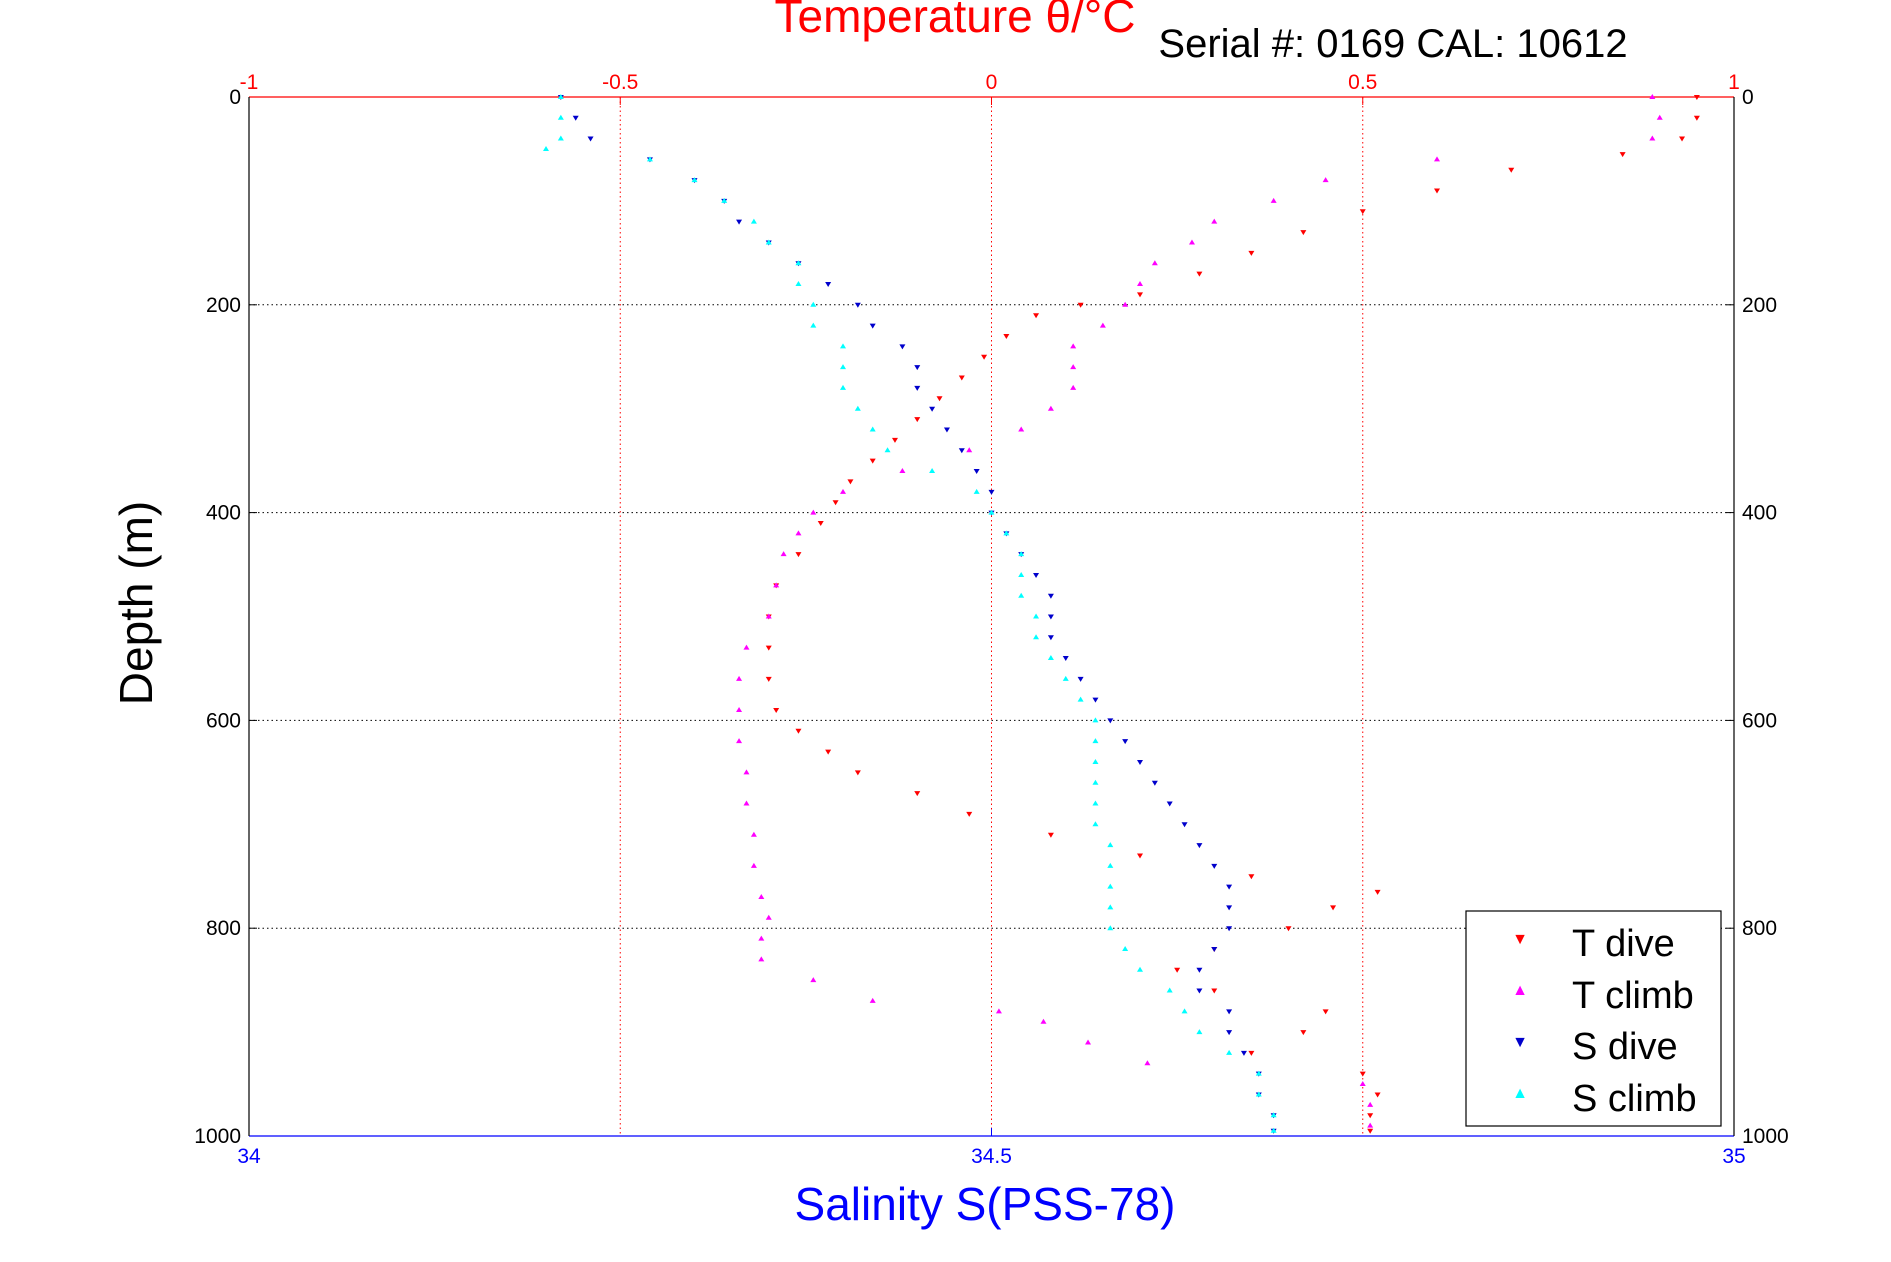 The height and width of the screenshot is (1262, 1891). What do you see at coordinates (223, 305) in the screenshot?
I see `depth-tick-label-left: 200` at bounding box center [223, 305].